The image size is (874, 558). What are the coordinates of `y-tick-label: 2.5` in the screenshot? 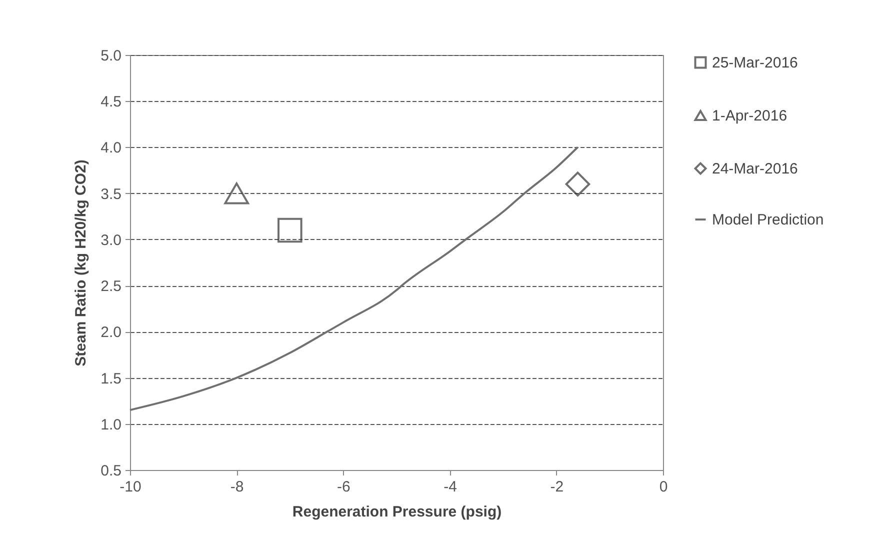 It's located at (111, 287).